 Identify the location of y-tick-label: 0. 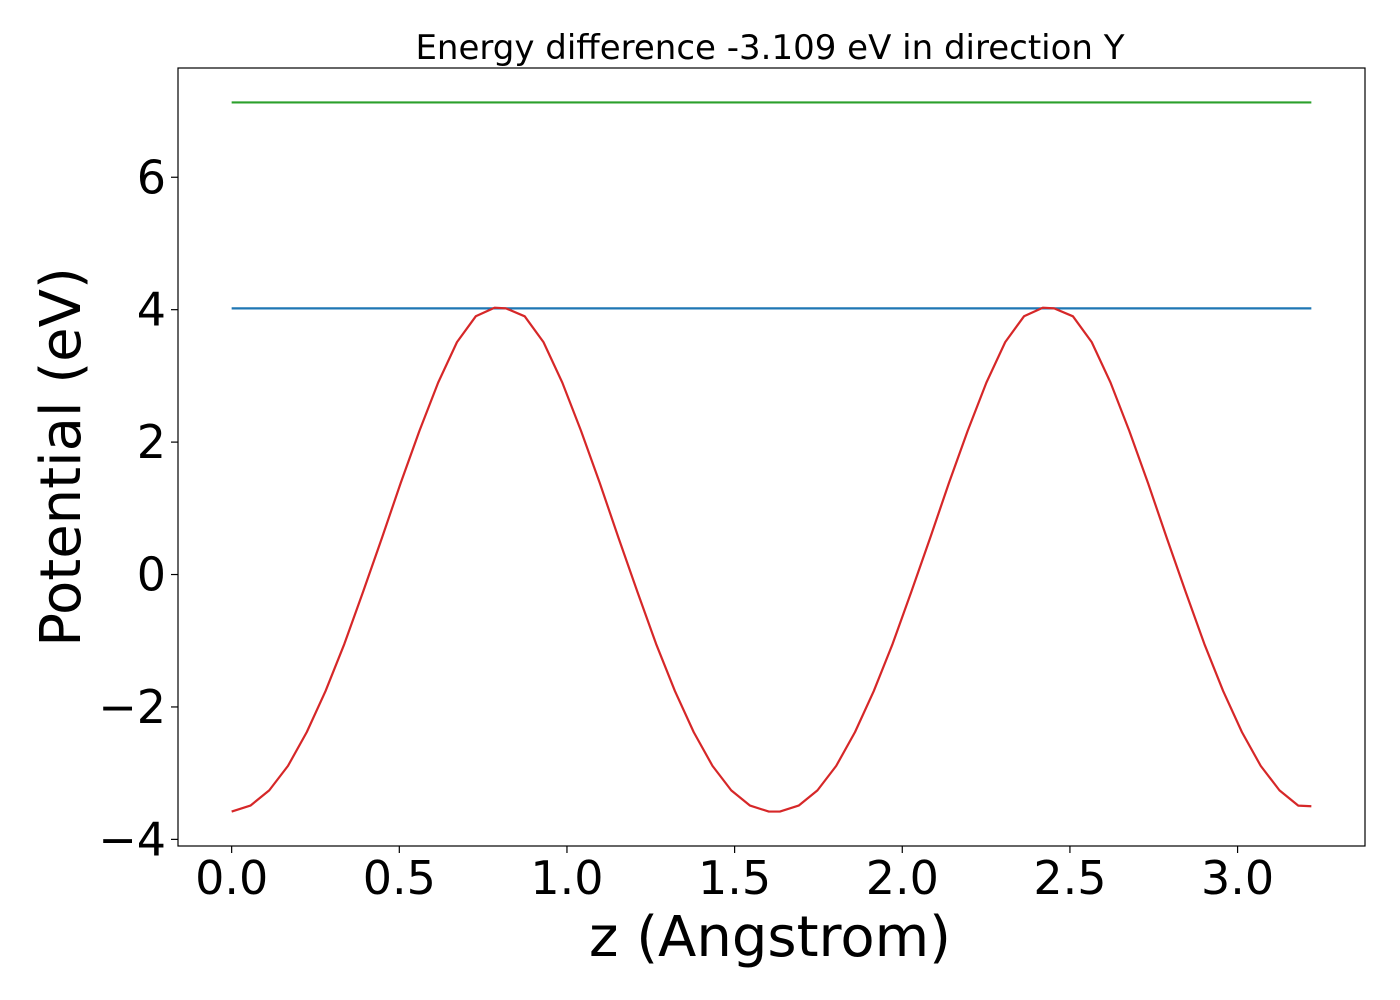
(151, 575).